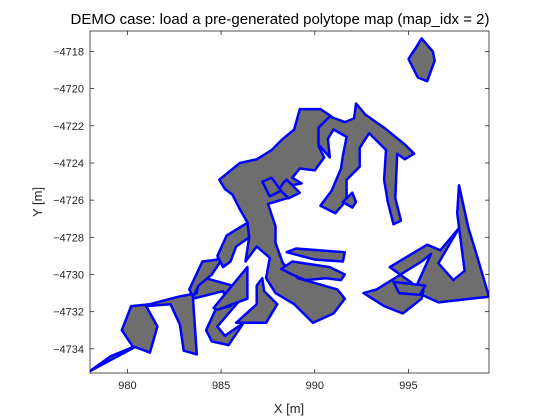  I want to click on x-tick-label: 985, so click(221, 386).